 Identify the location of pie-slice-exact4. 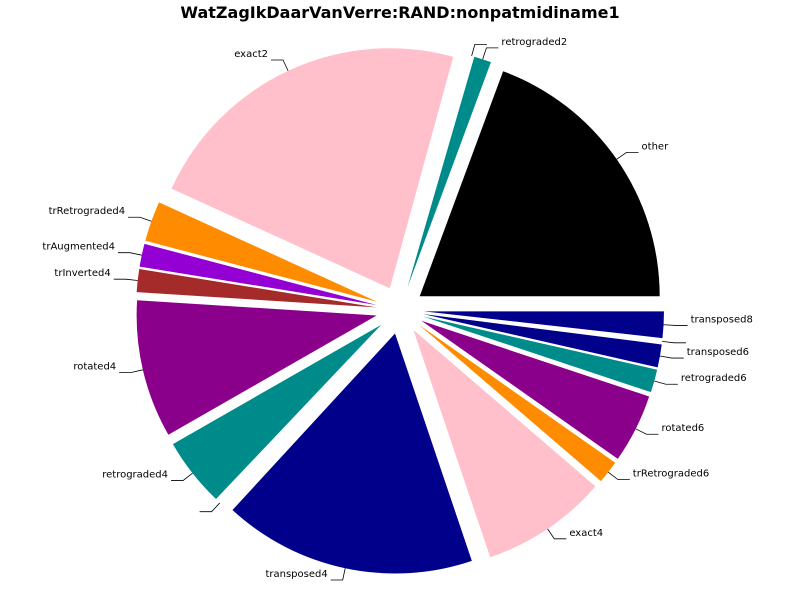
(504, 443).